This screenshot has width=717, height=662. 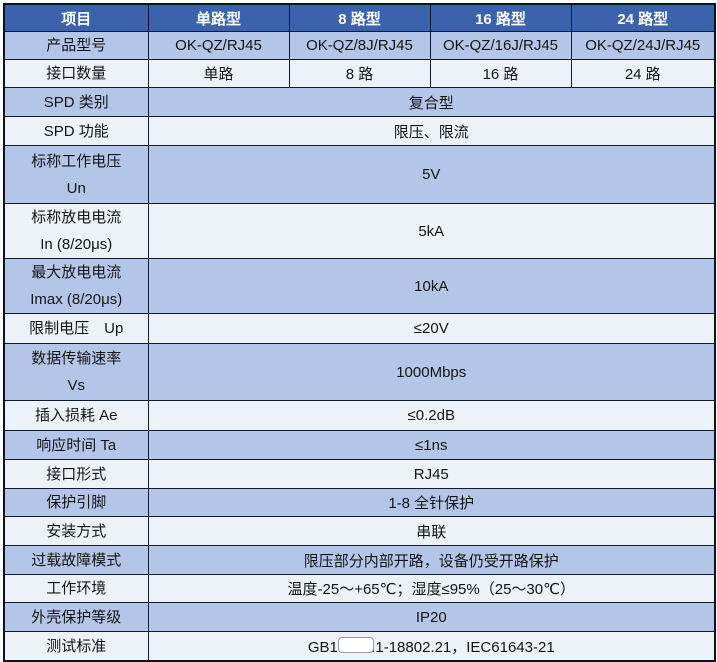 I want to click on row-enclosure-protection: 外壳保护等级 IP20, so click(x=359, y=617).